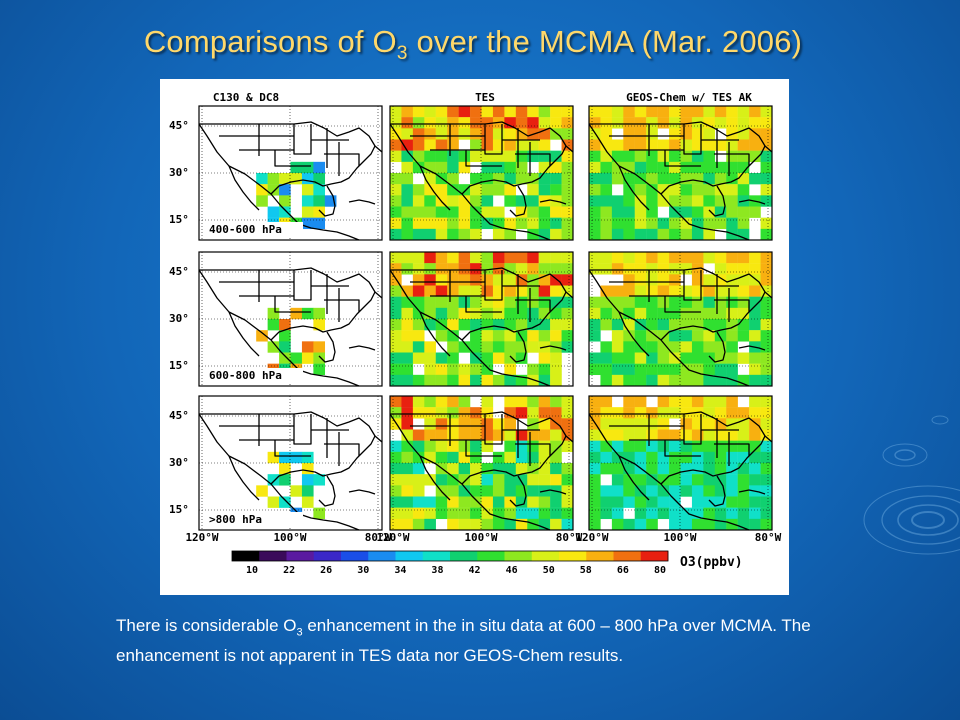 This screenshot has width=960, height=720. Describe the element at coordinates (660, 570) in the screenshot. I see `colorbar-tick-label: 80` at that location.